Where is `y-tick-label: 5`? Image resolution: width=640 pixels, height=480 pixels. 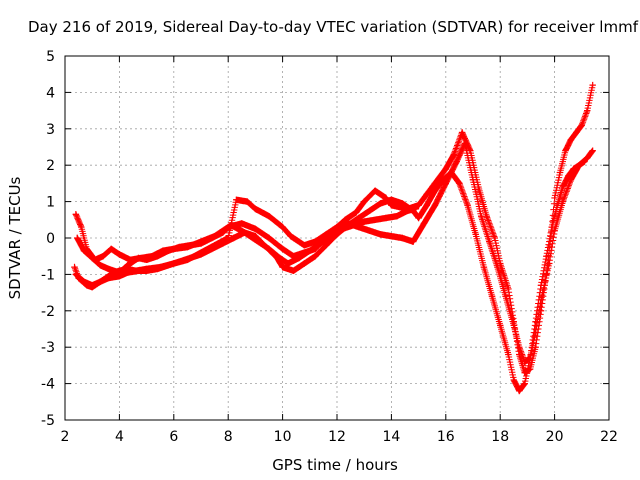
y-tick-label: 5 is located at coordinates (50, 57).